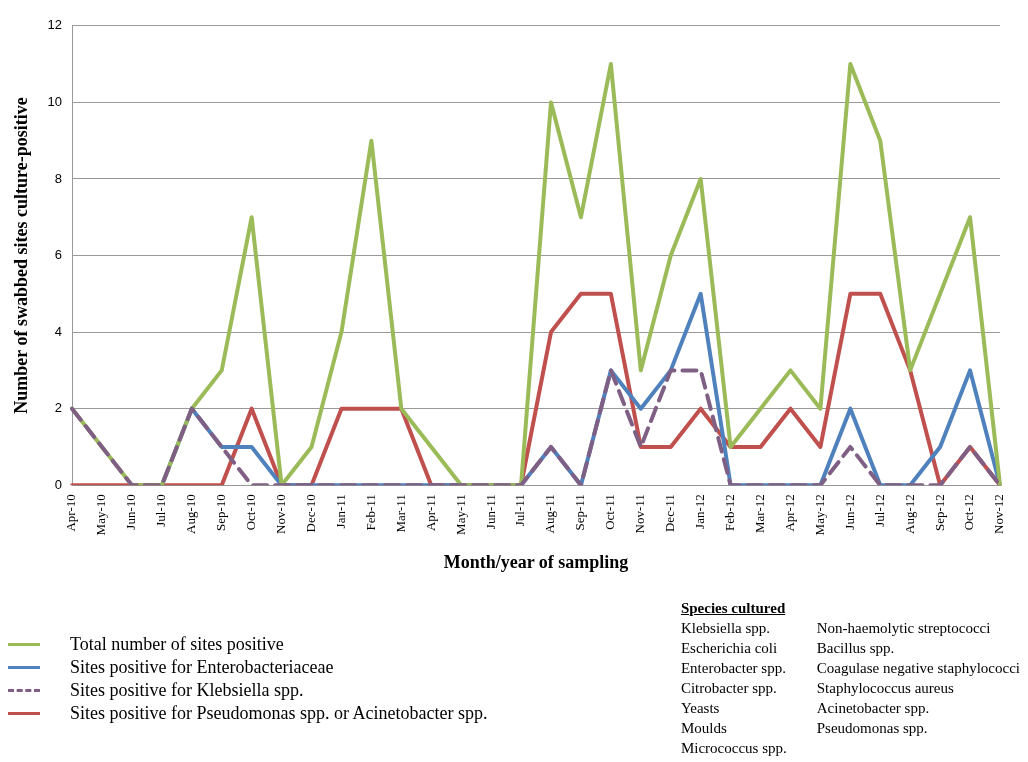  Describe the element at coordinates (187, 690) in the screenshot. I see `legend-label: Sites positive for Klebsiella spp.` at that location.